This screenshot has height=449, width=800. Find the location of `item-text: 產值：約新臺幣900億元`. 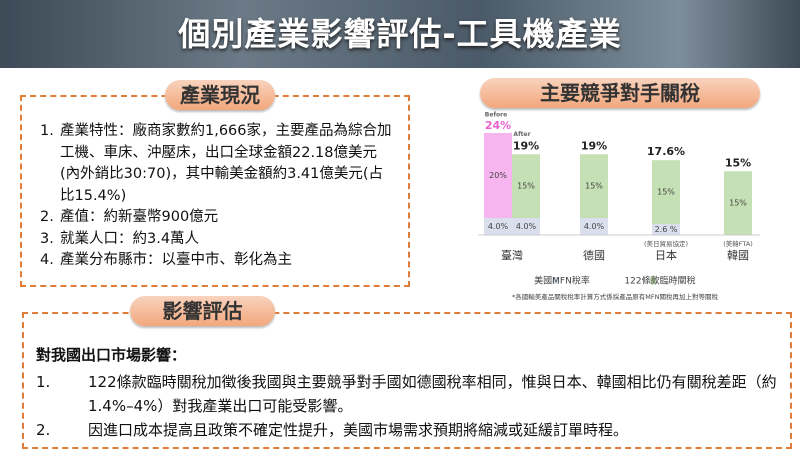

item-text: 產值：約新臺幣900億元 is located at coordinates (139, 217).